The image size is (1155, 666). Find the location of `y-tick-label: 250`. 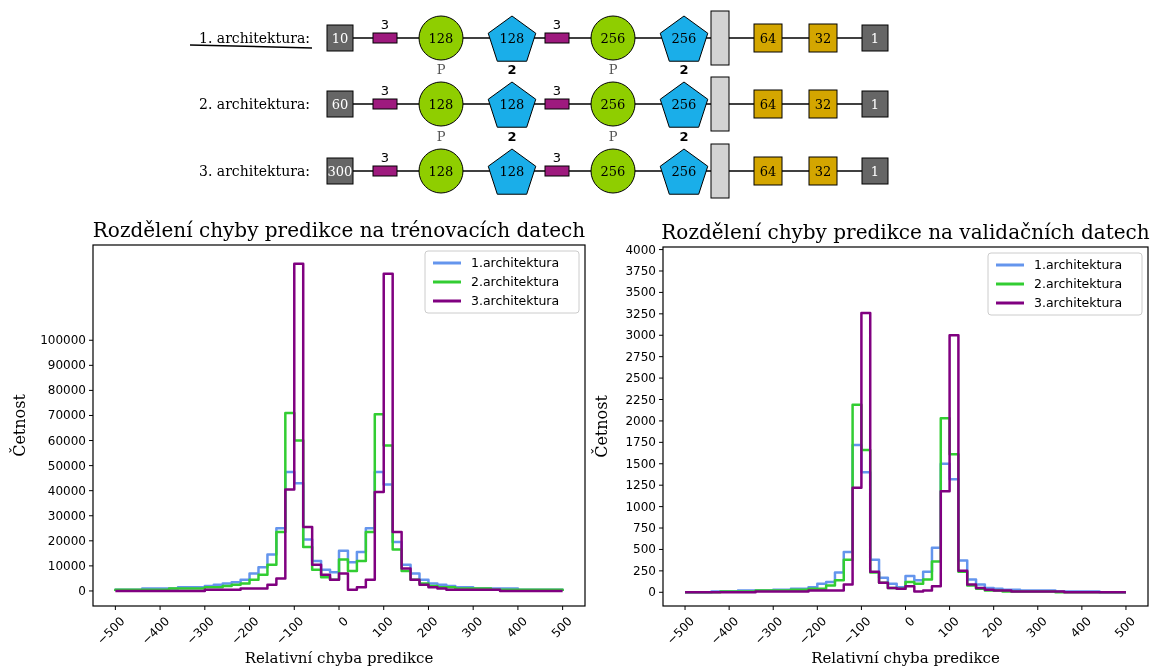

y-tick-label: 250 is located at coordinates (644, 570).